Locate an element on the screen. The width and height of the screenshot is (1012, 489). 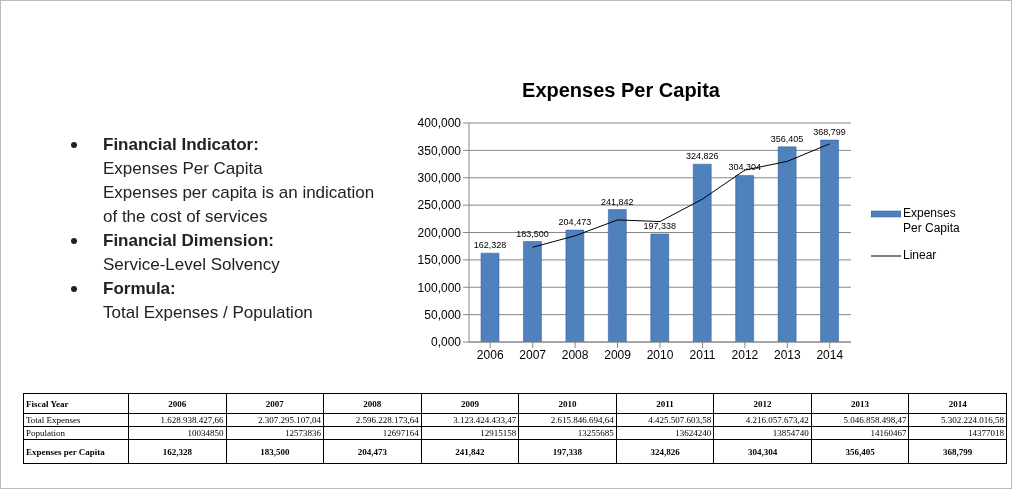
text: 241,842 is located at coordinates (470, 451).